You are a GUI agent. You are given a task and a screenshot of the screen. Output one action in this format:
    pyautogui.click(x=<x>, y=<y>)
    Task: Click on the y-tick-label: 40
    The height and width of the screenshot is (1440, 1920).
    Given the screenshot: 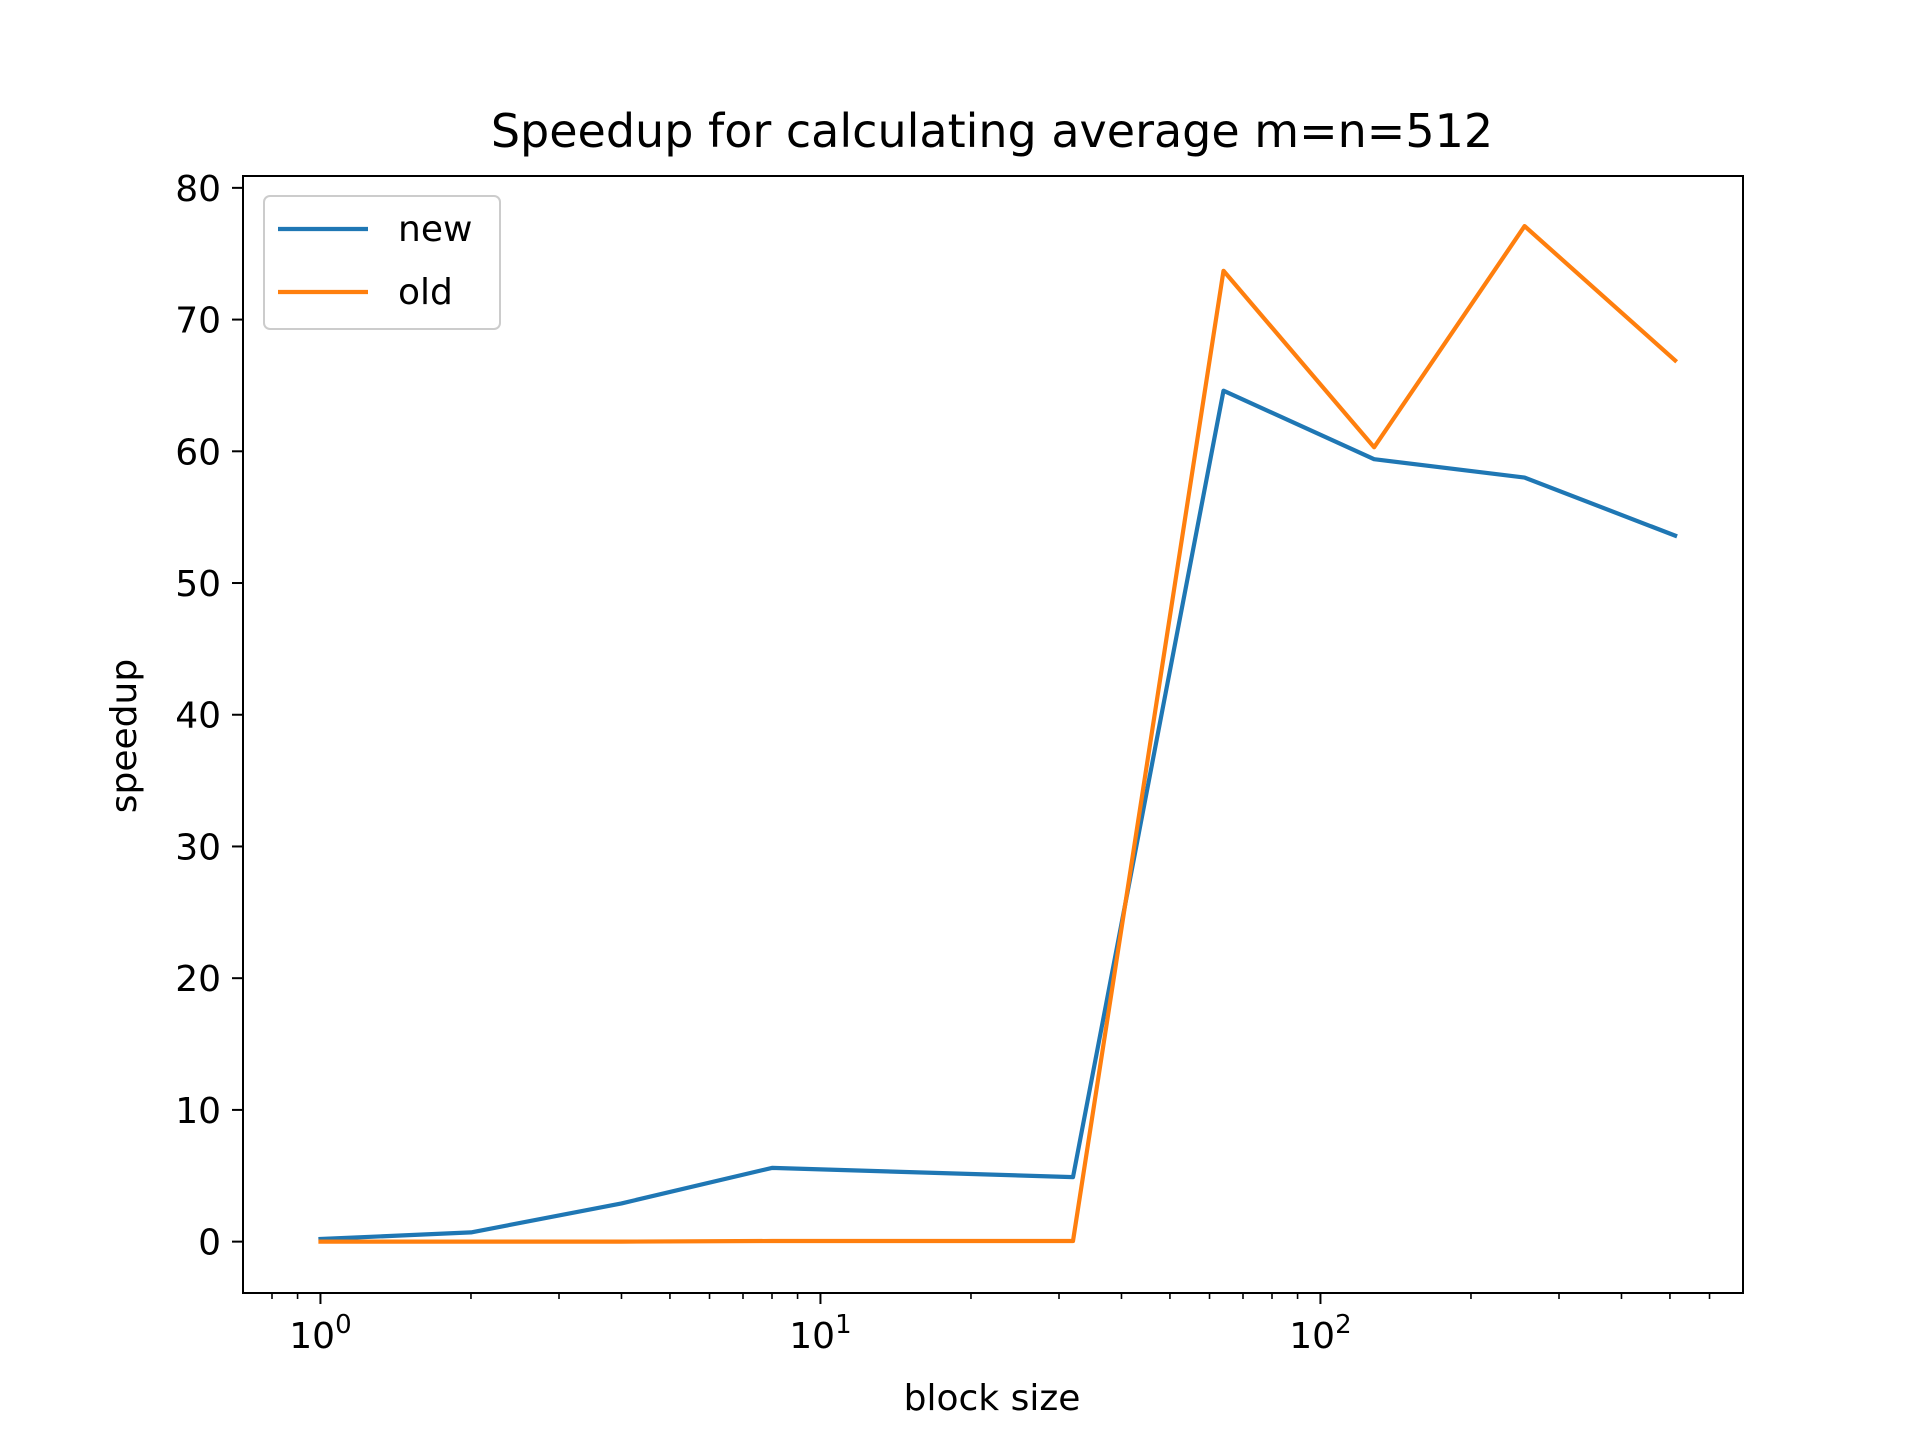 What is the action you would take?
    pyautogui.click(x=198, y=716)
    